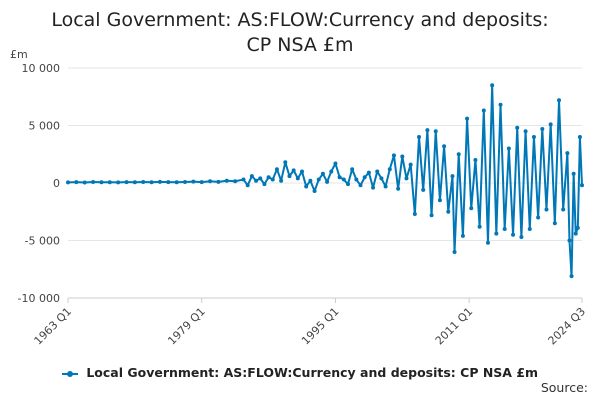  What do you see at coordinates (39, 298) in the screenshot?
I see `y-tick-label: -10 000` at bounding box center [39, 298].